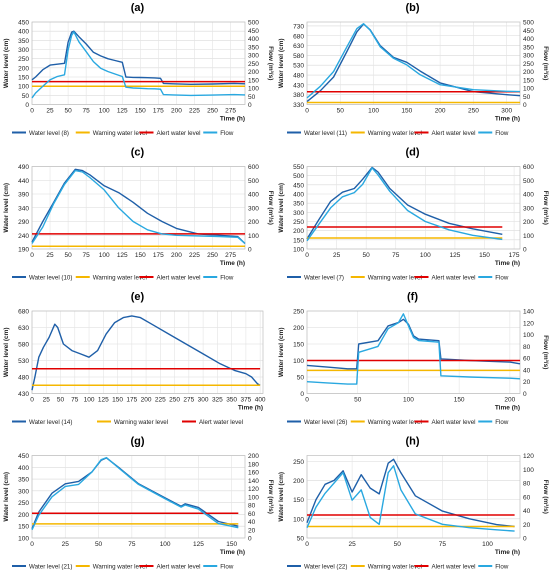 Image resolution: width=550 pixels, height=578 pixels. Describe the element at coordinates (412, 442) in the screenshot. I see `panel-label: (h)` at that location.